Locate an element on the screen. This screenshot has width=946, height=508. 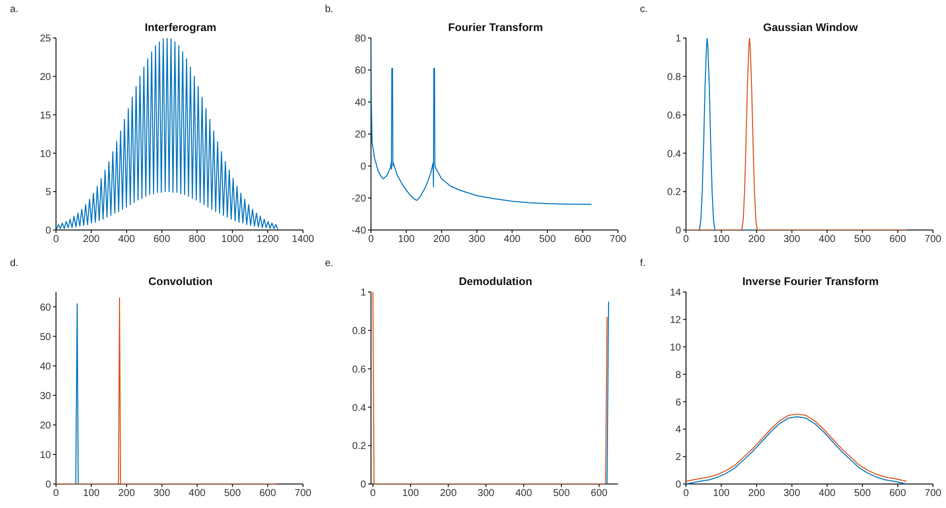
text: e. is located at coordinates (329, 263).